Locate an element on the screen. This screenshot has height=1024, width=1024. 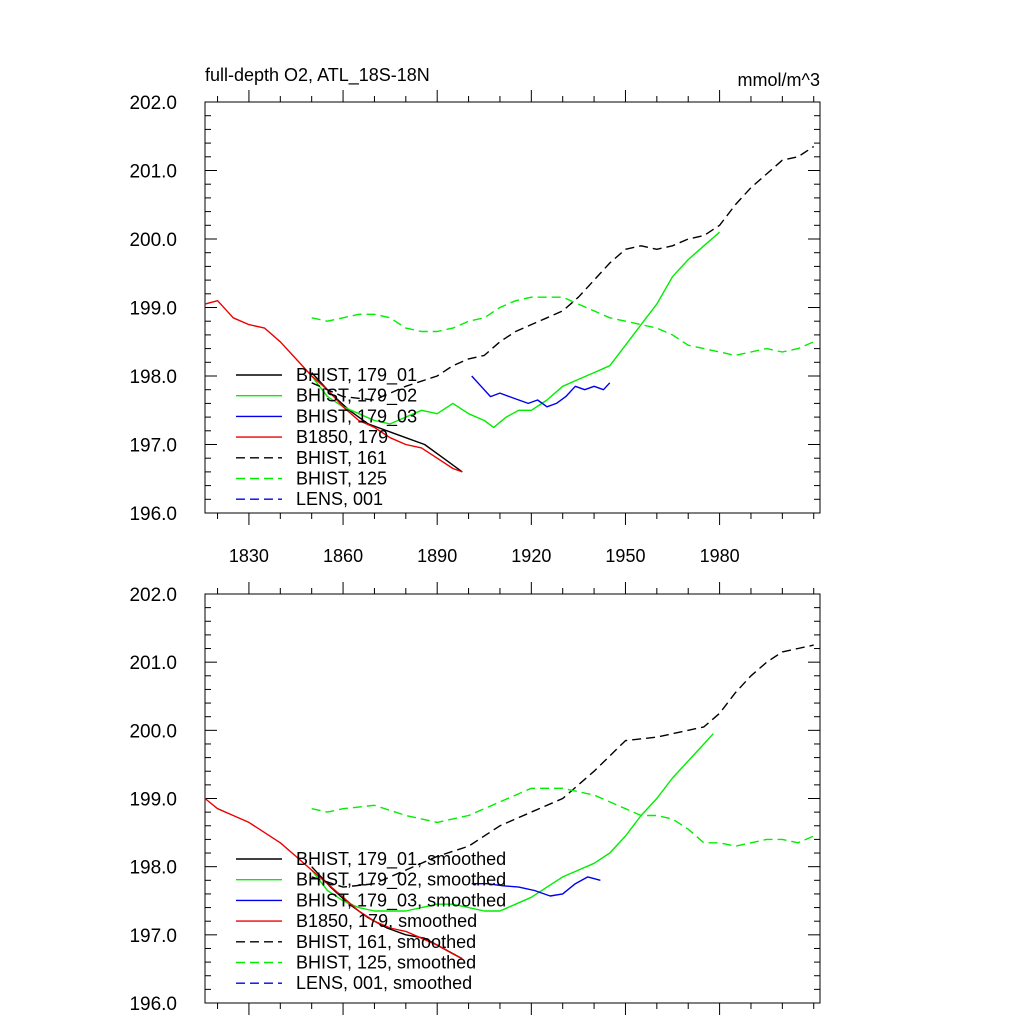
legend-label: BHIST, 179_02 is located at coordinates (356, 396).